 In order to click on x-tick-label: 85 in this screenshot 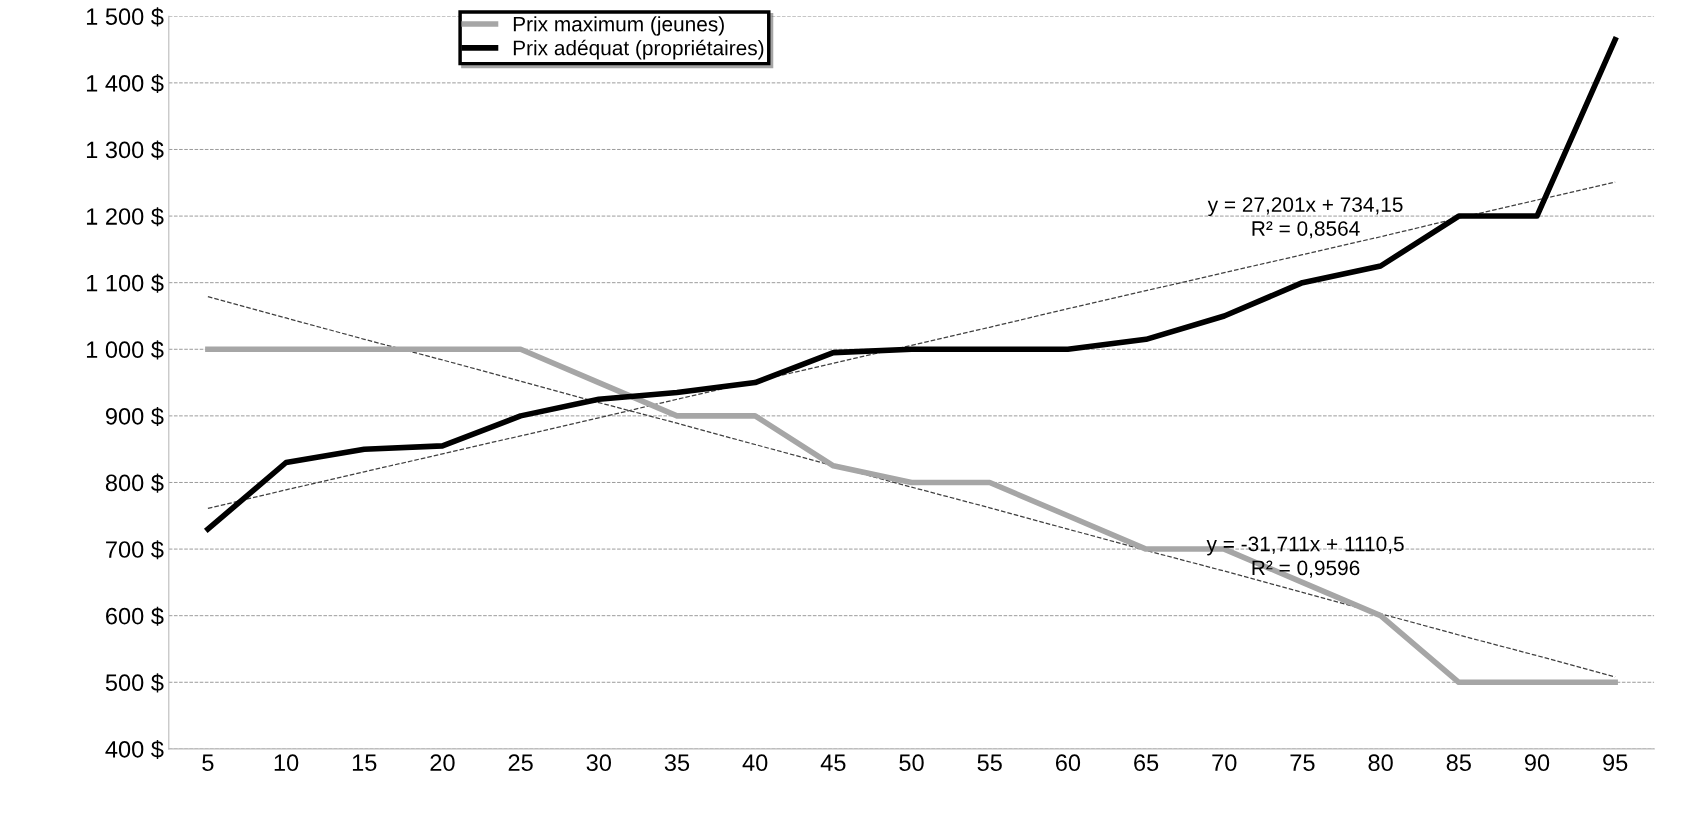, I will do `click(1458, 763)`.